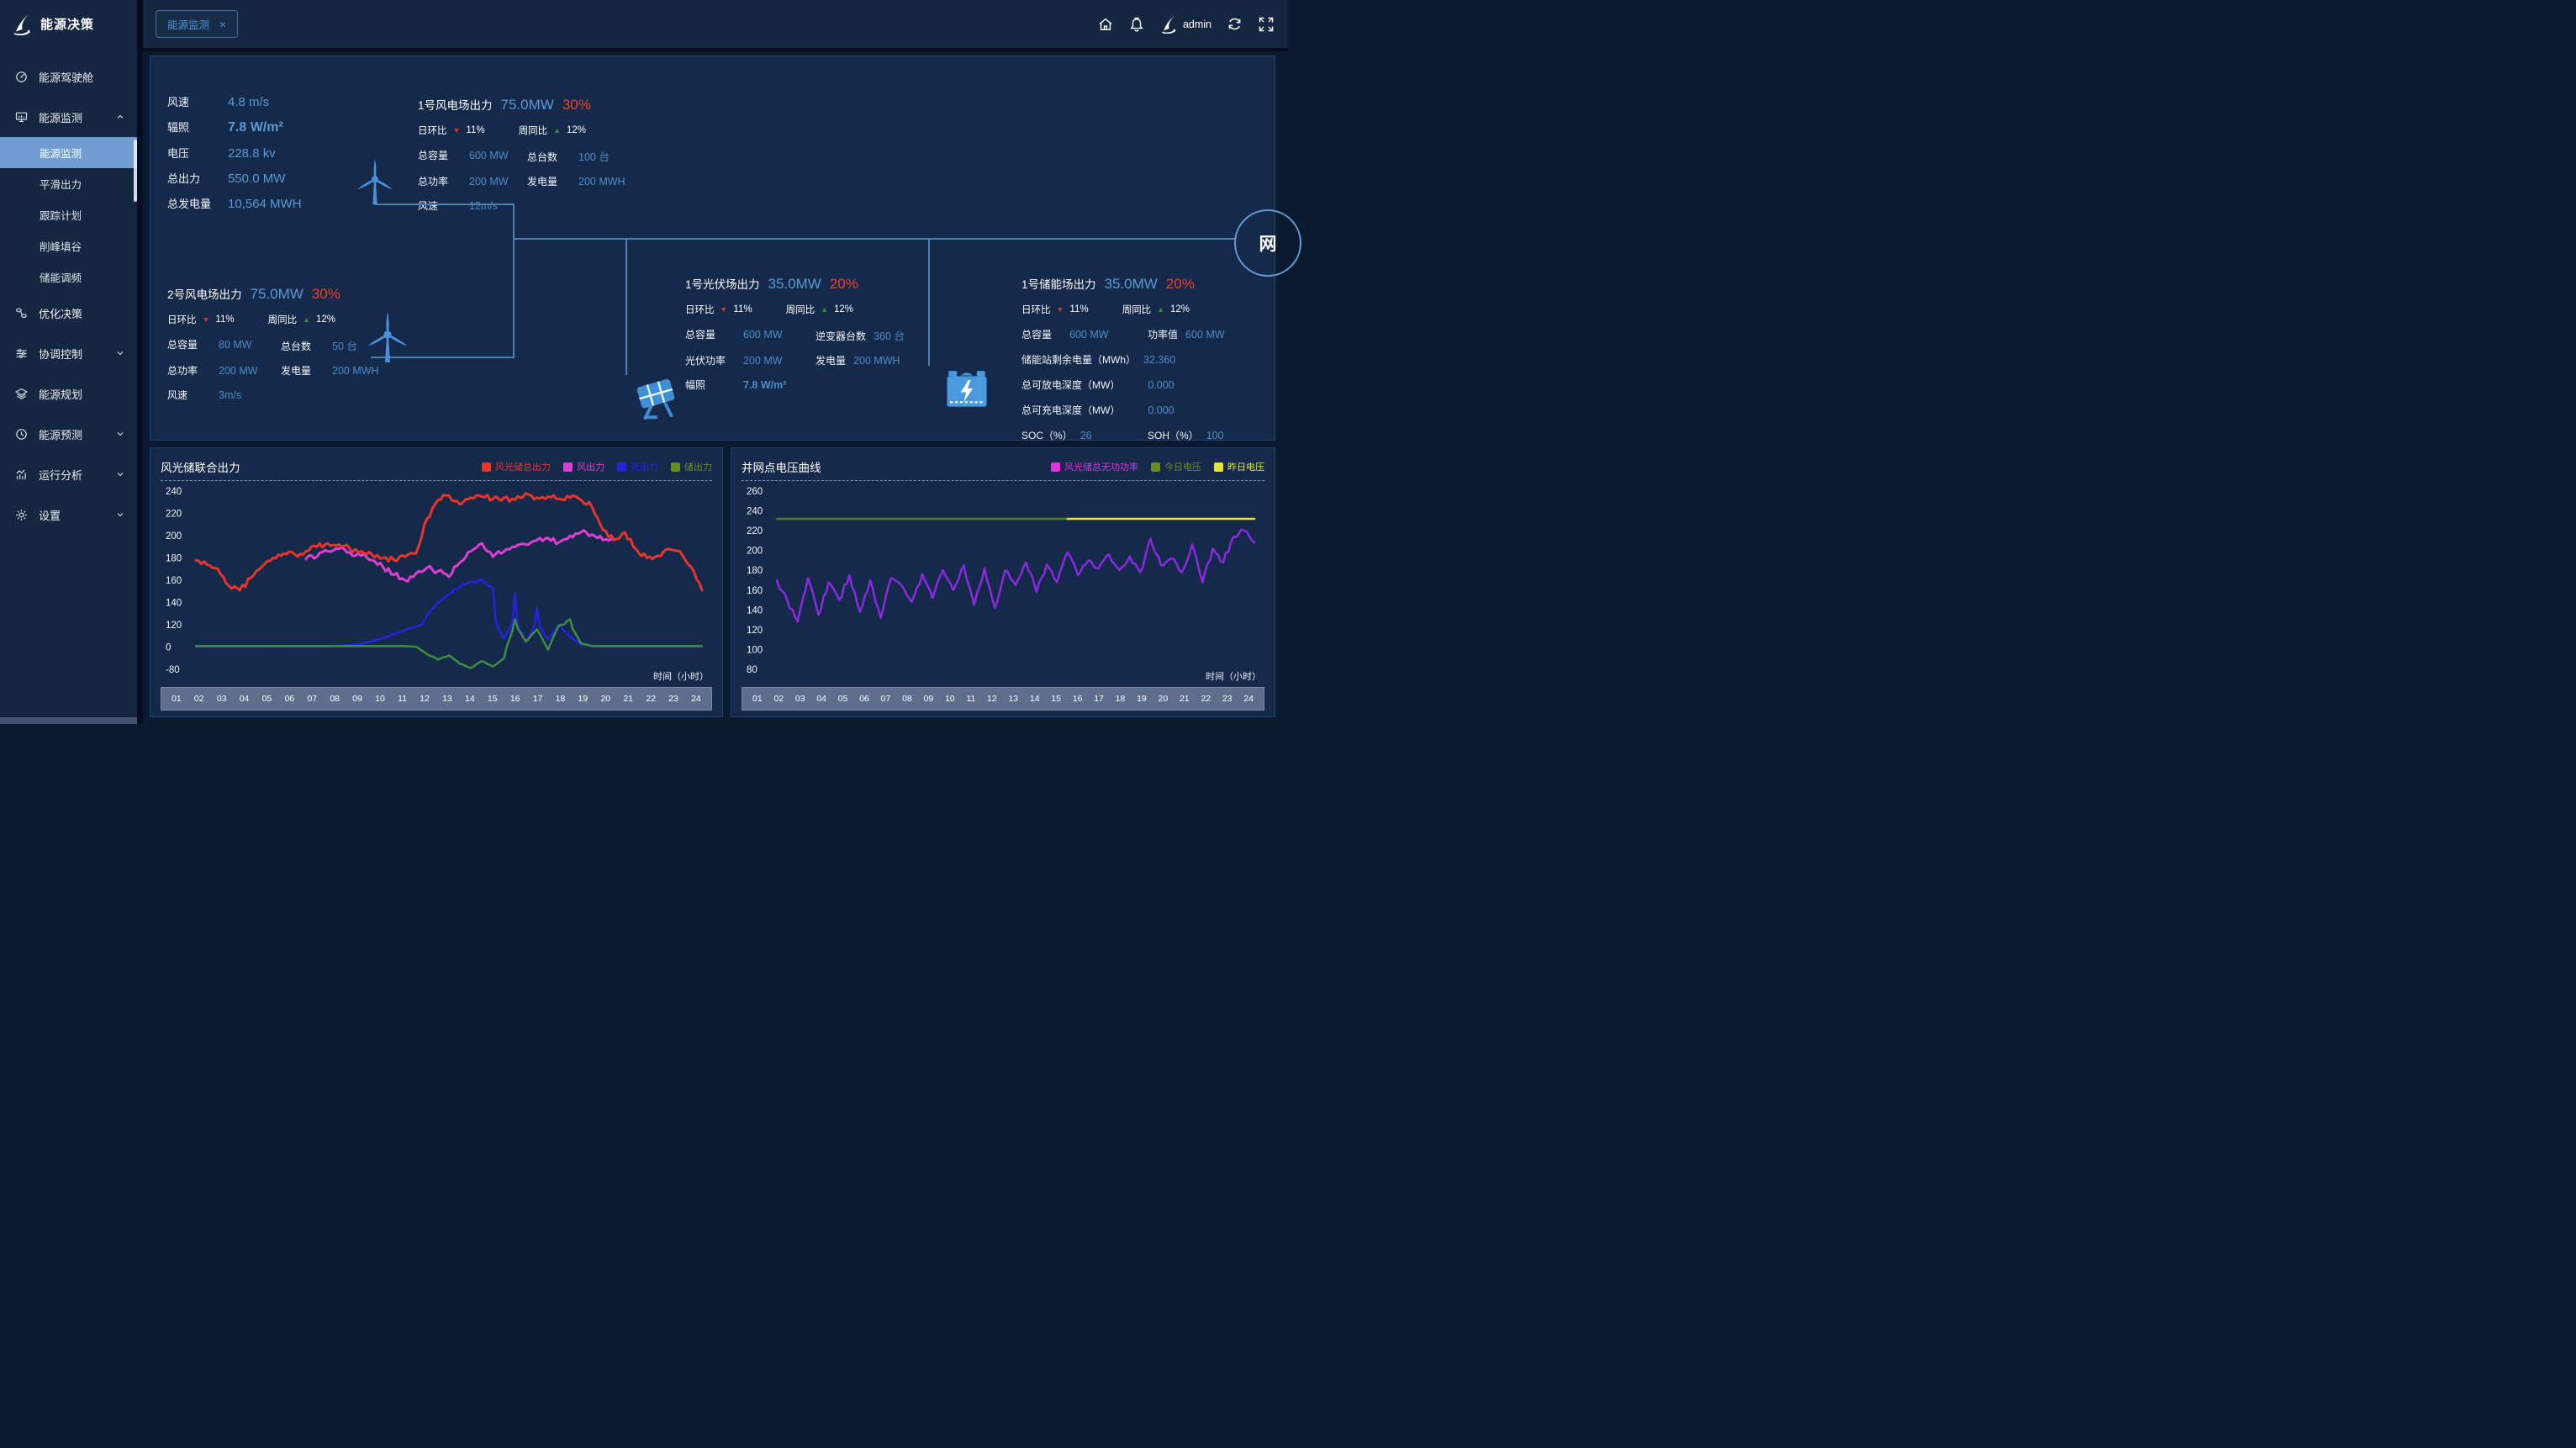 This screenshot has width=2576, height=1448. Describe the element at coordinates (992, 699) in the screenshot. I see `x-tick-label: 12` at that location.